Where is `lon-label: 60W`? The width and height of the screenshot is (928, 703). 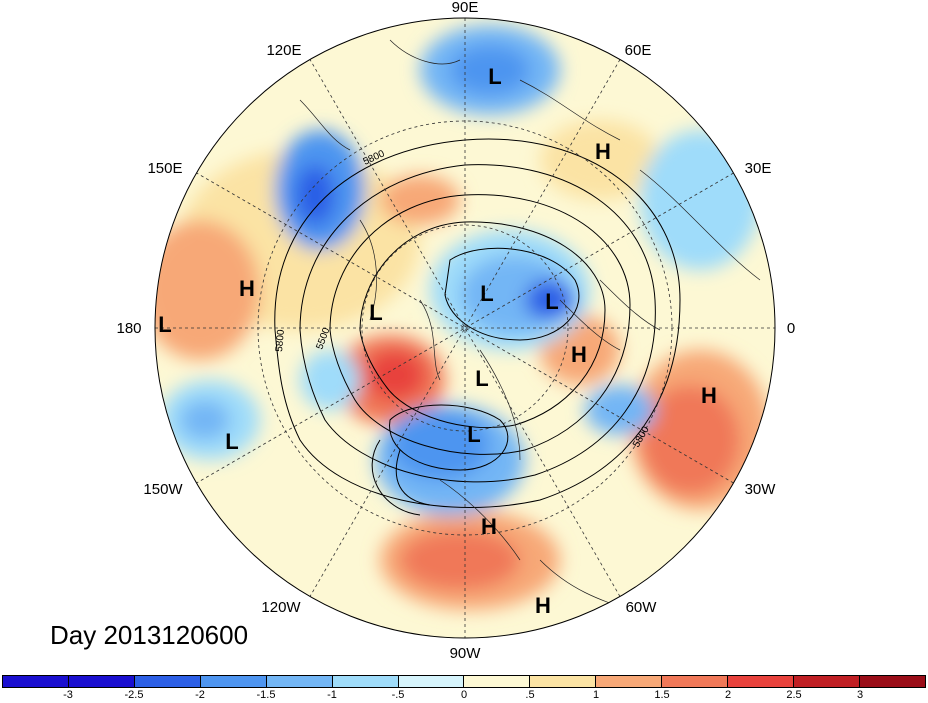 lon-label: 60W is located at coordinates (642, 607).